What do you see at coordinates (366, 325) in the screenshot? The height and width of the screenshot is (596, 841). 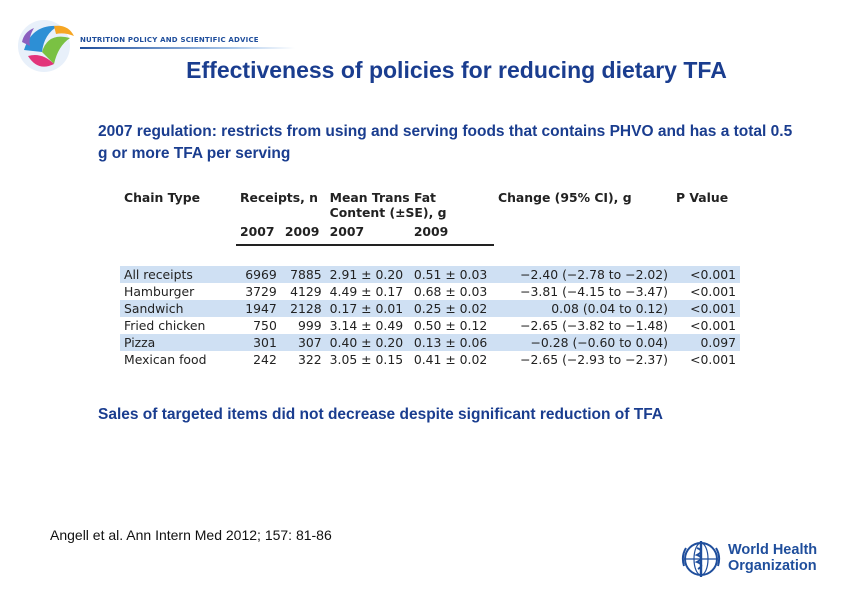 I see `cell-mean-2007: 3.14 ± 0.49` at bounding box center [366, 325].